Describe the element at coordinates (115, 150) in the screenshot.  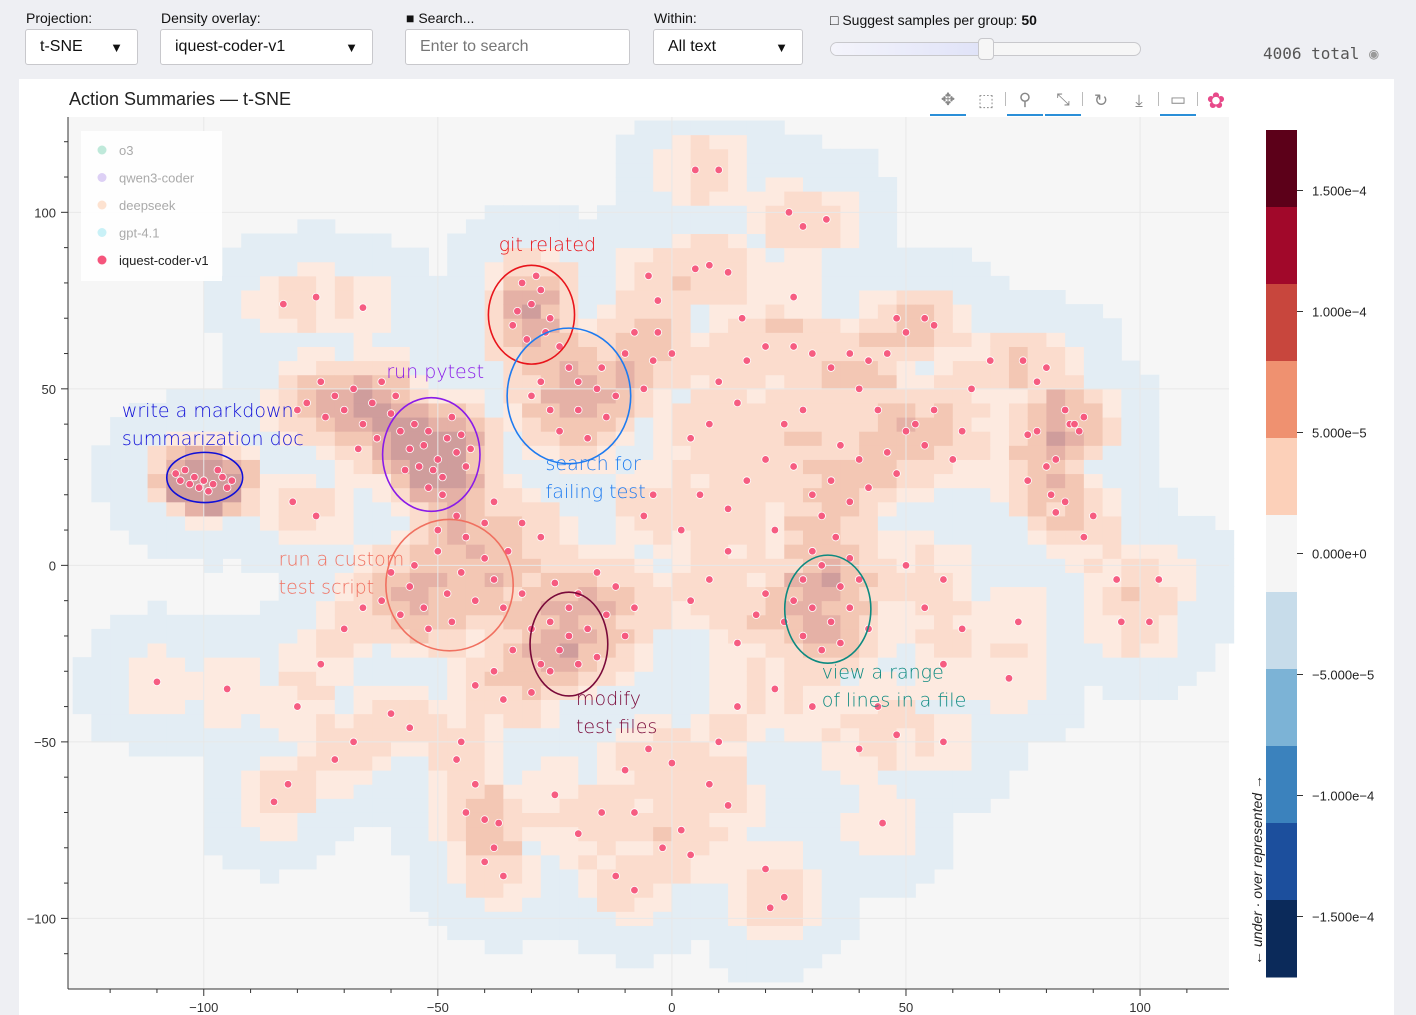
I see `legend-item: o3` at that location.